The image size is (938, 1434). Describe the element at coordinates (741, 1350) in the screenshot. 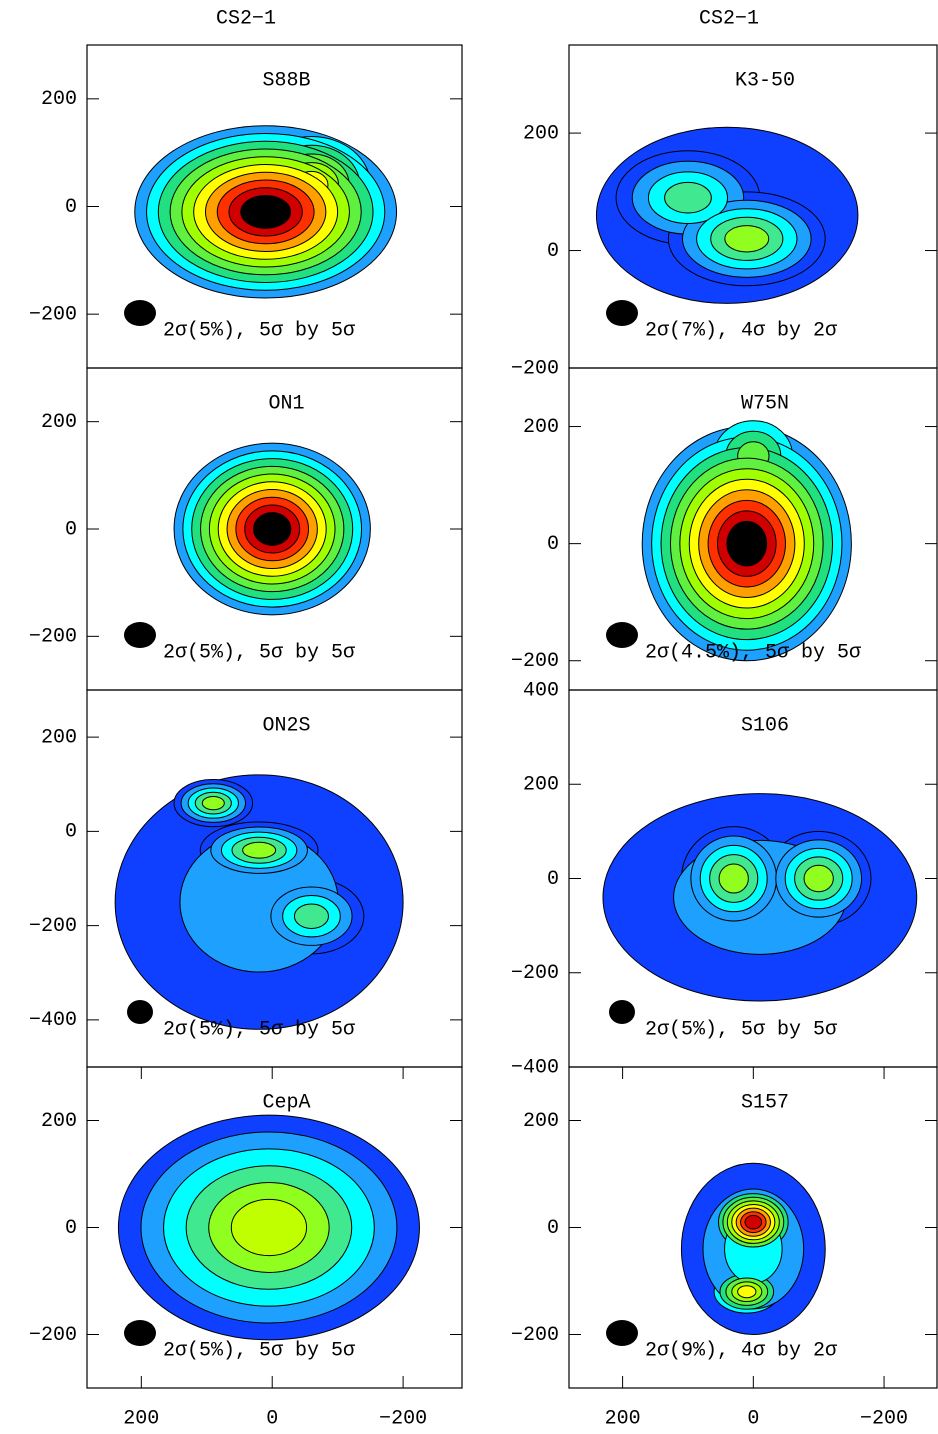

I see `annotation: 2σ(9%), 4σ by 2σ` at that location.